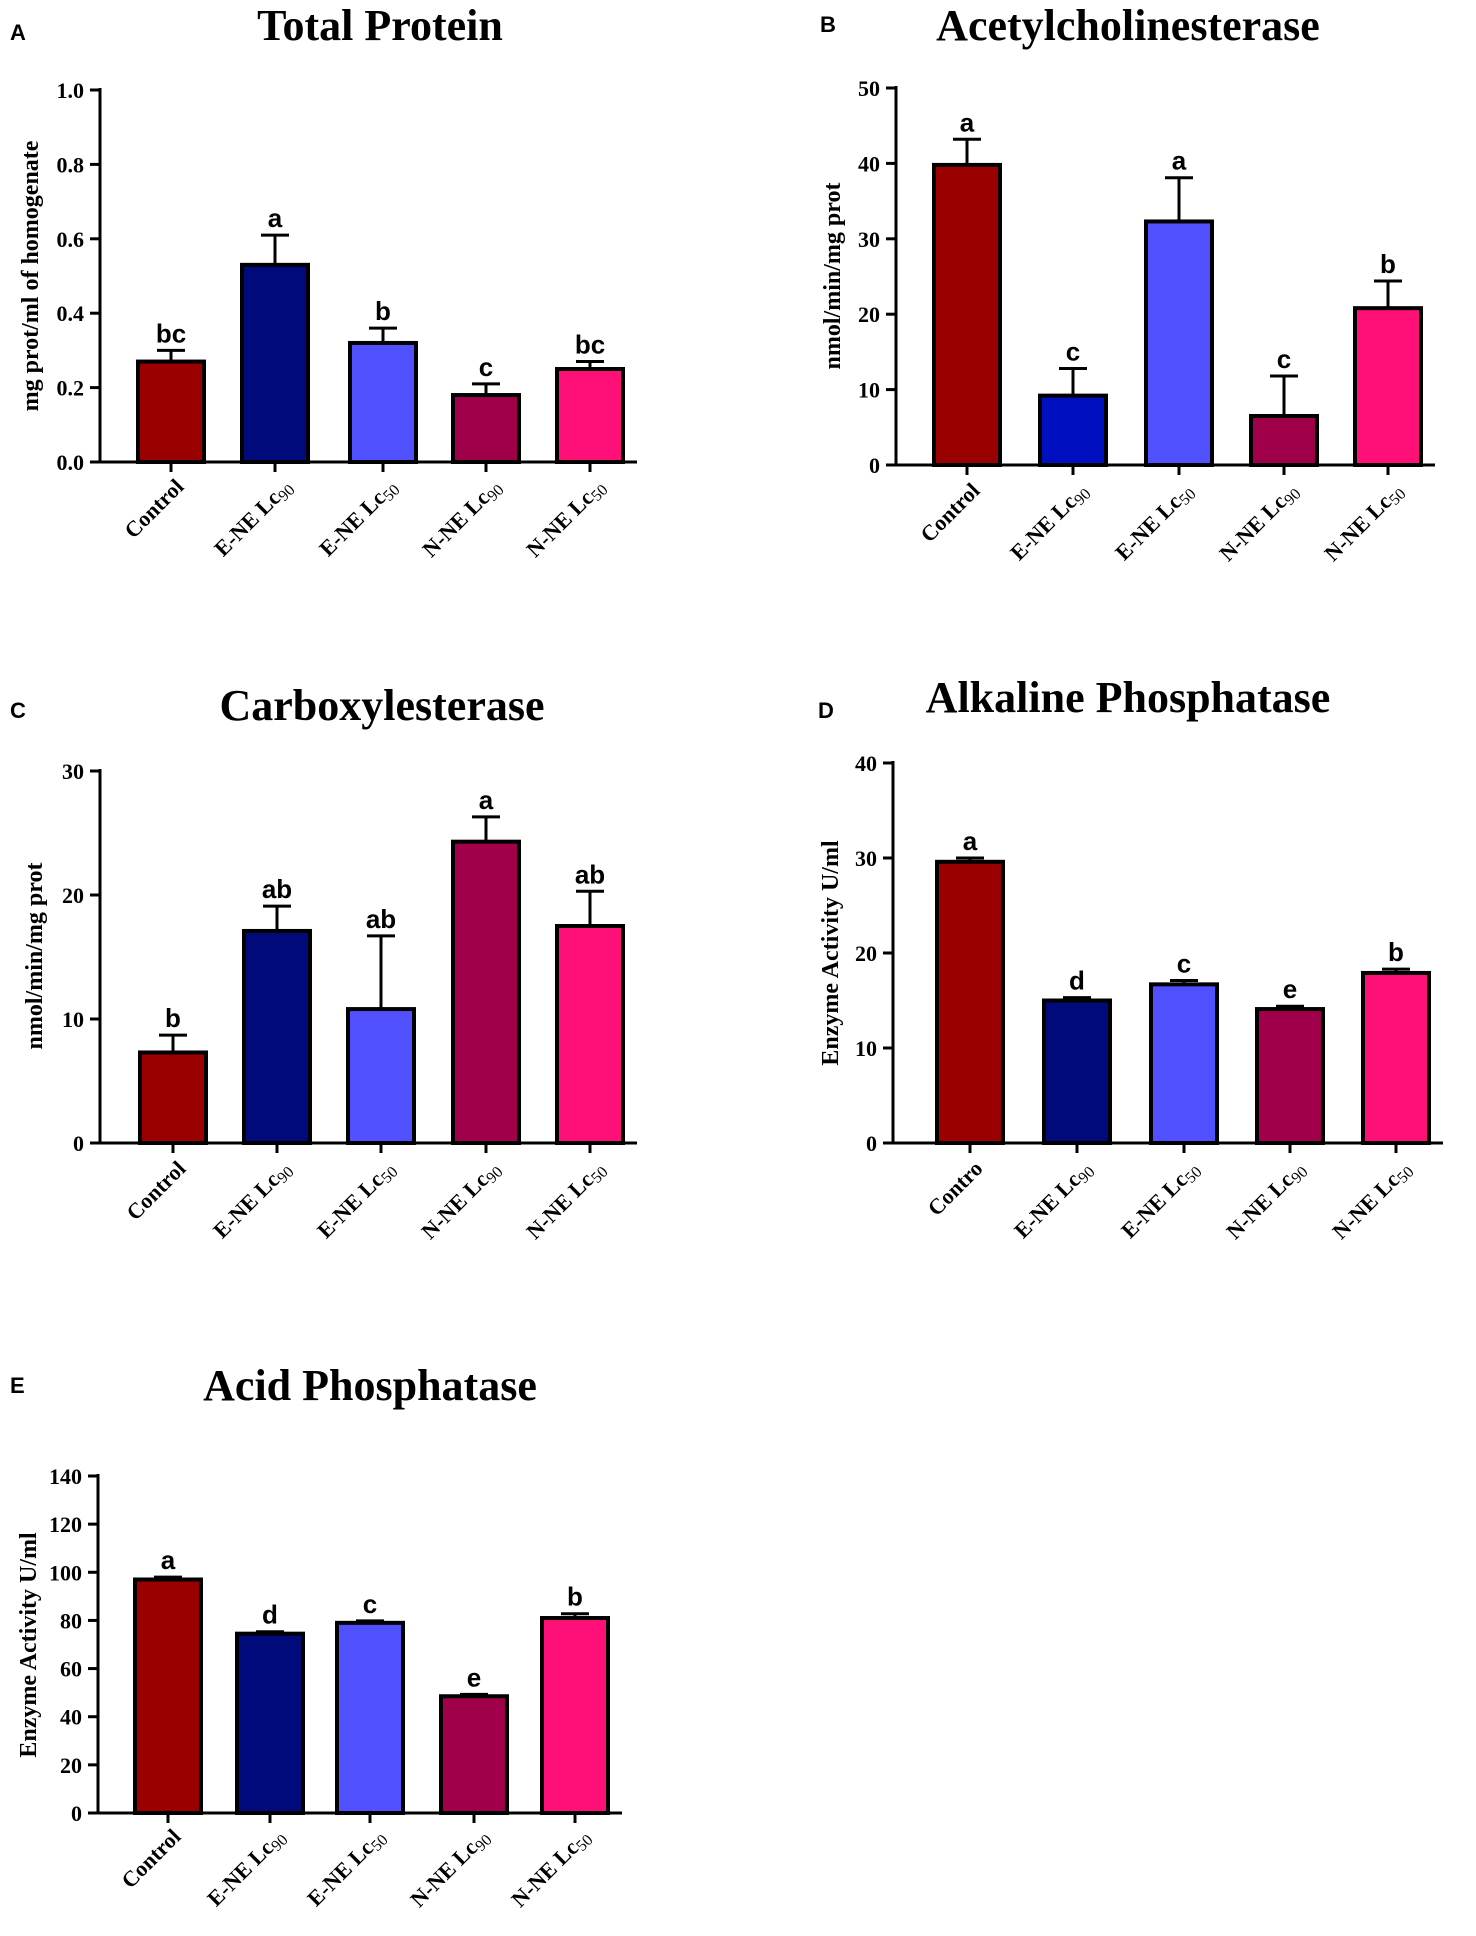 This screenshot has height=1936, width=1476. What do you see at coordinates (1128, 697) in the screenshot?
I see `chart-title: Alkaline Phosphatase` at bounding box center [1128, 697].